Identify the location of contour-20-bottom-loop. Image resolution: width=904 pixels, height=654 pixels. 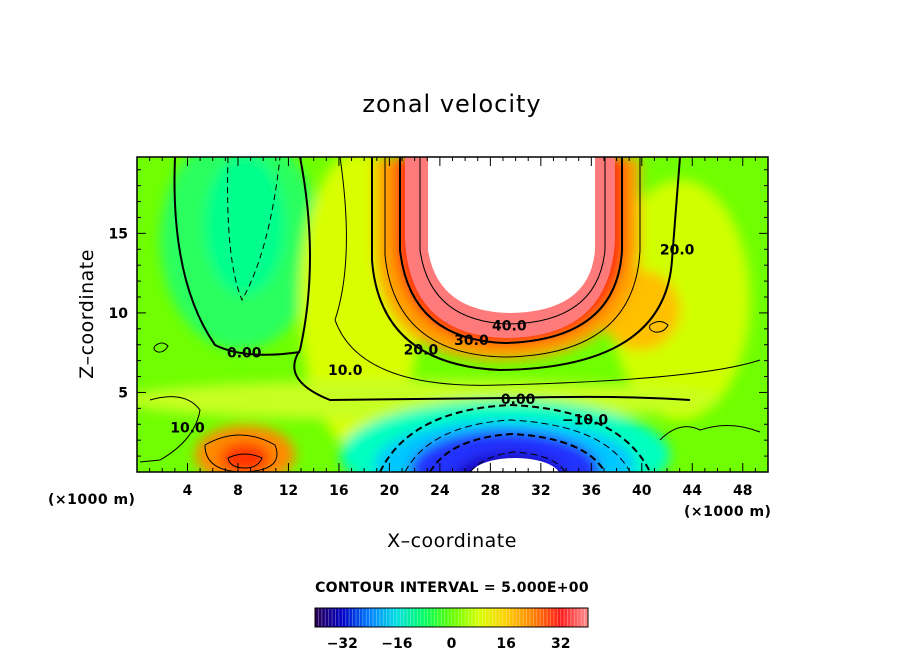
(245, 461).